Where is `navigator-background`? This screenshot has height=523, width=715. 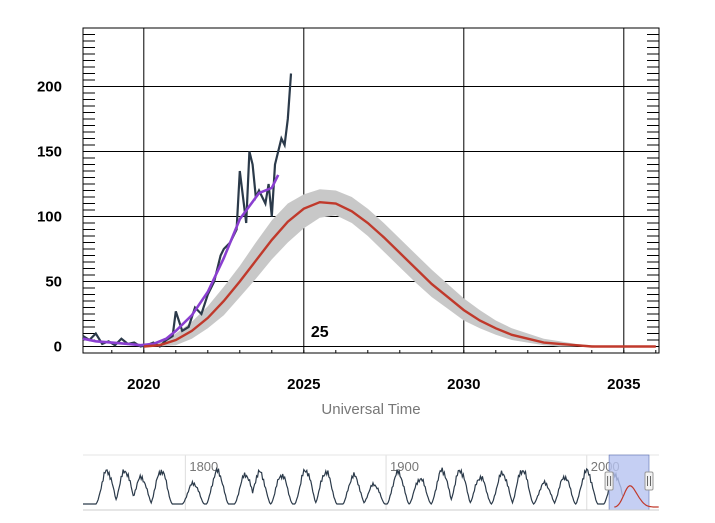
navigator-background is located at coordinates (371, 483).